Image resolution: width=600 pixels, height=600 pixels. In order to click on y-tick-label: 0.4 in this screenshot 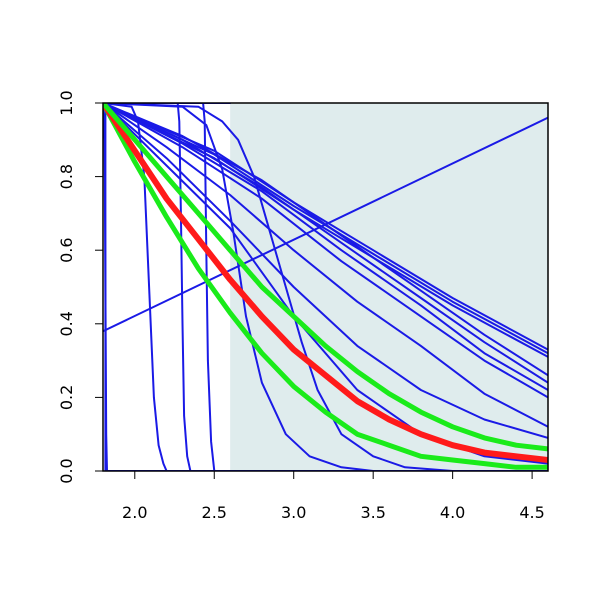, I will do `click(66, 323)`.